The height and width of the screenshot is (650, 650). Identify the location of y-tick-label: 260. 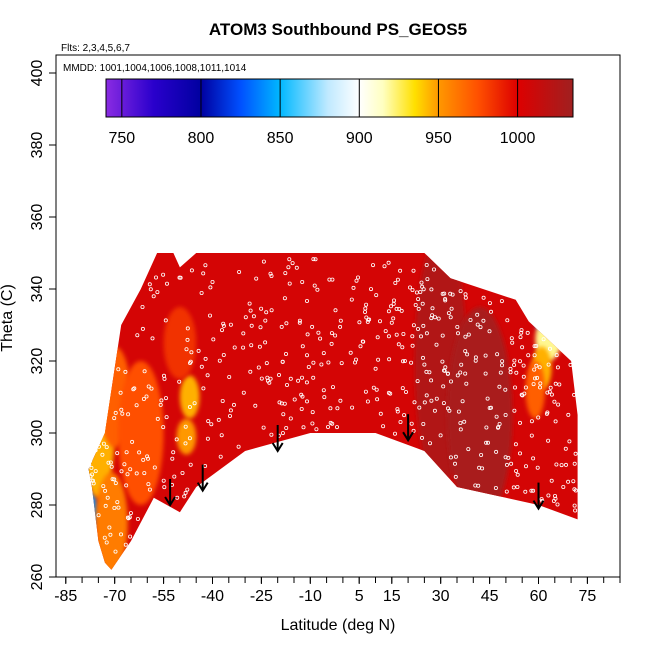
(37, 577).